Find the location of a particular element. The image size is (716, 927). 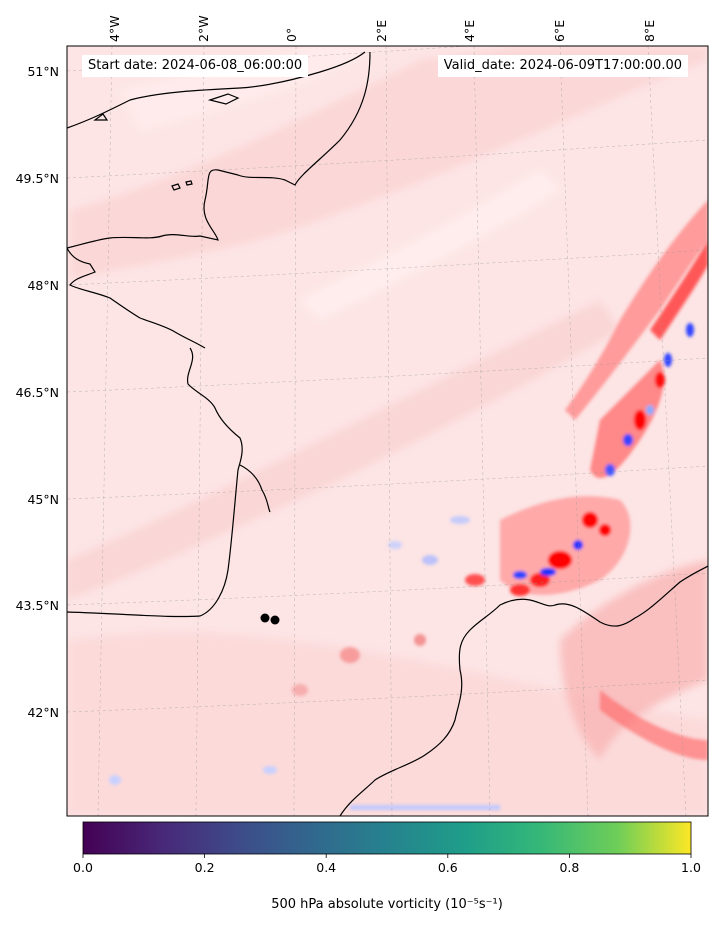

coastline-brittany is located at coordinates (136, 298).